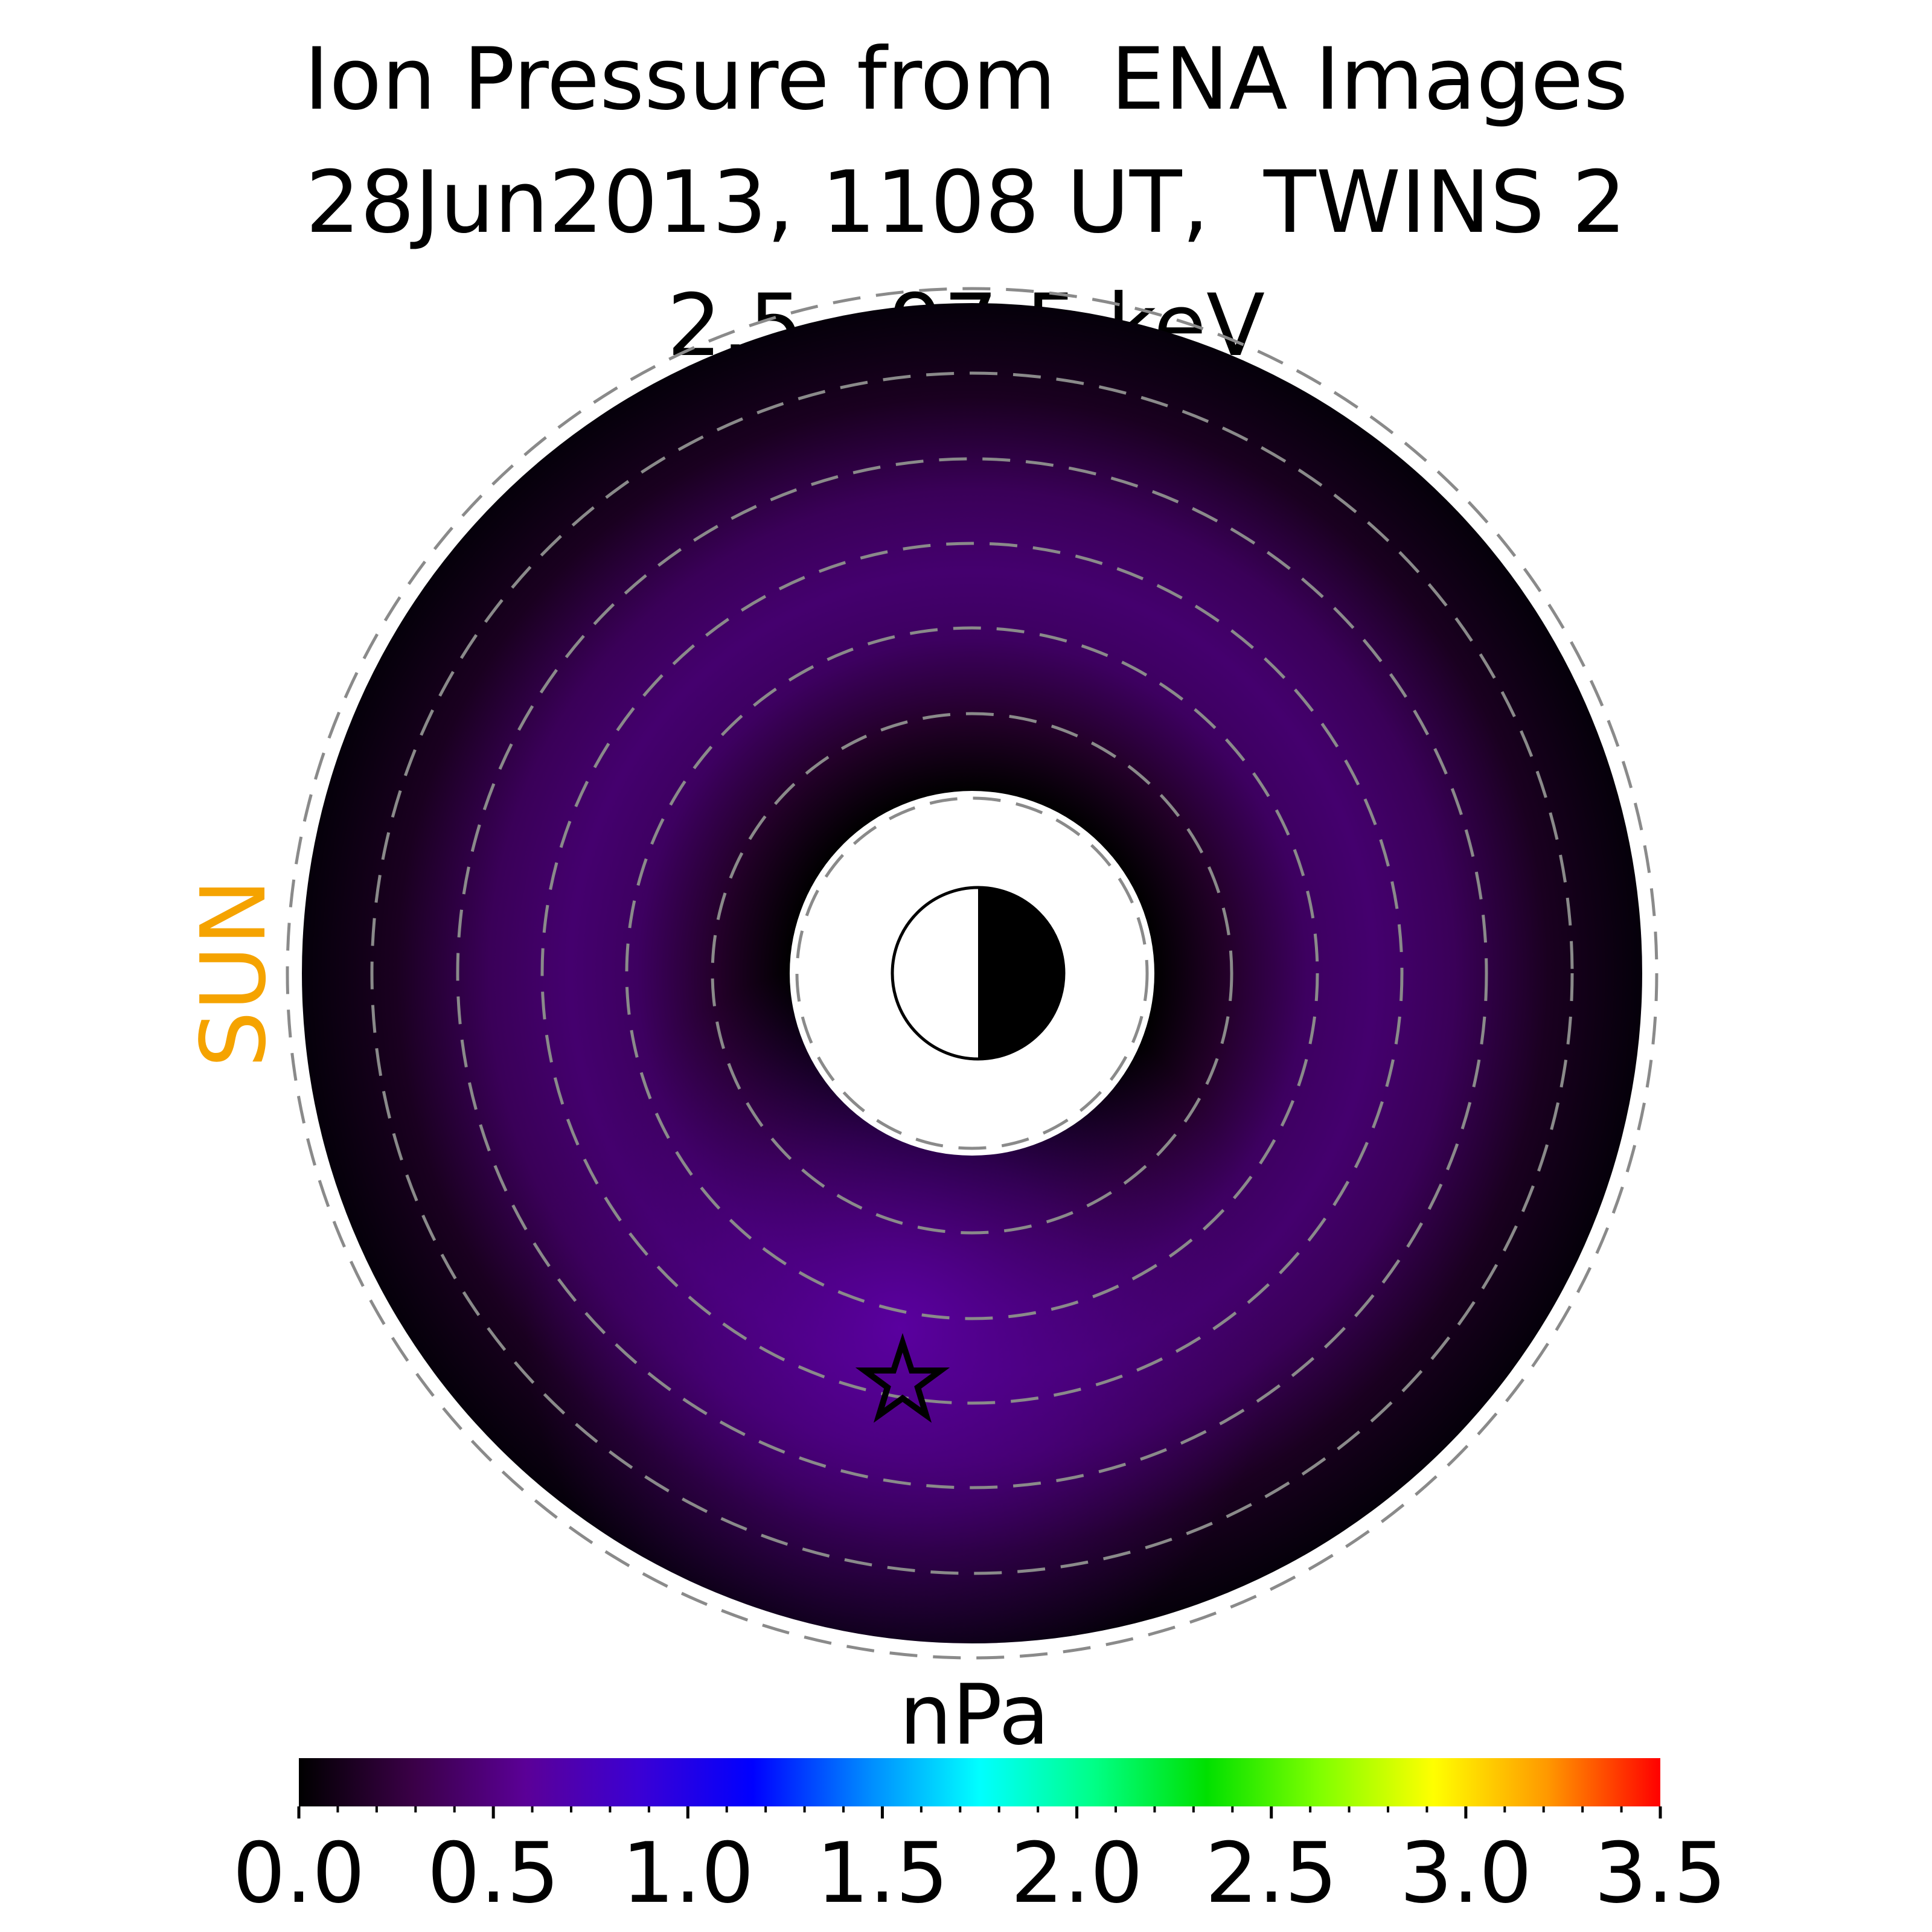 The width and height of the screenshot is (1932, 1932). What do you see at coordinates (1271, 1873) in the screenshot?
I see `colorbar-tick-label: 2.5` at bounding box center [1271, 1873].